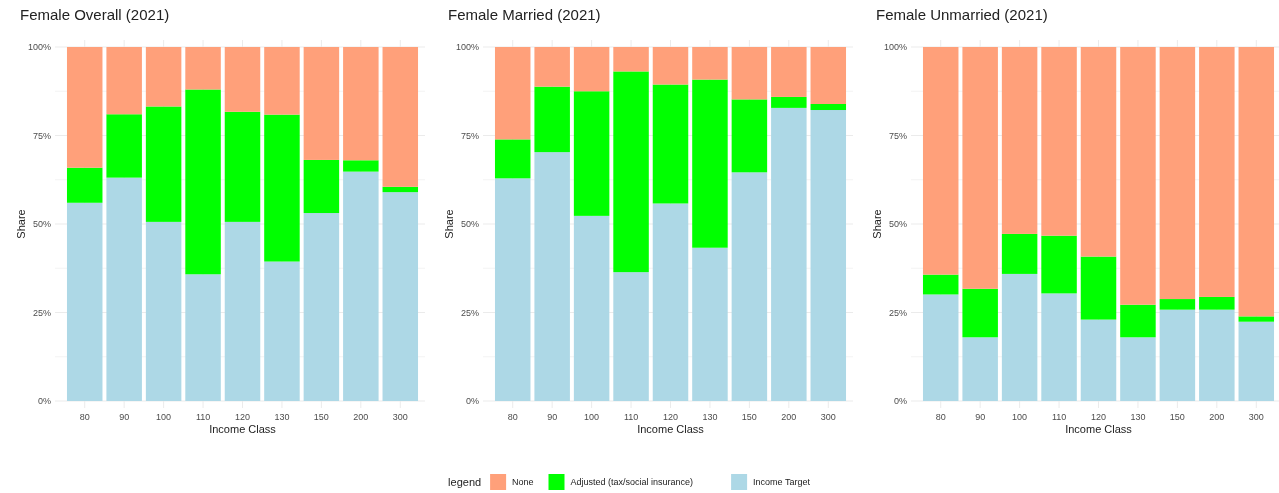 The width and height of the screenshot is (1279, 493). Describe the element at coordinates (962, 14) in the screenshot. I see `chart-title: Female Unmarried (2021)` at that location.